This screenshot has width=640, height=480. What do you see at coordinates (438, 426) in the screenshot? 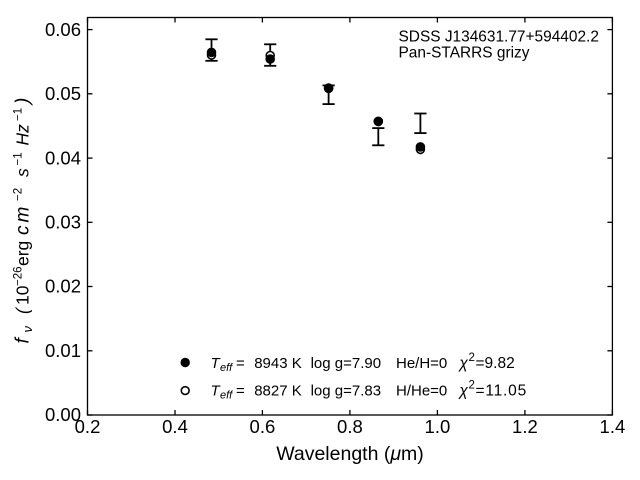
I see `svg-text: 1.0` at bounding box center [438, 426].